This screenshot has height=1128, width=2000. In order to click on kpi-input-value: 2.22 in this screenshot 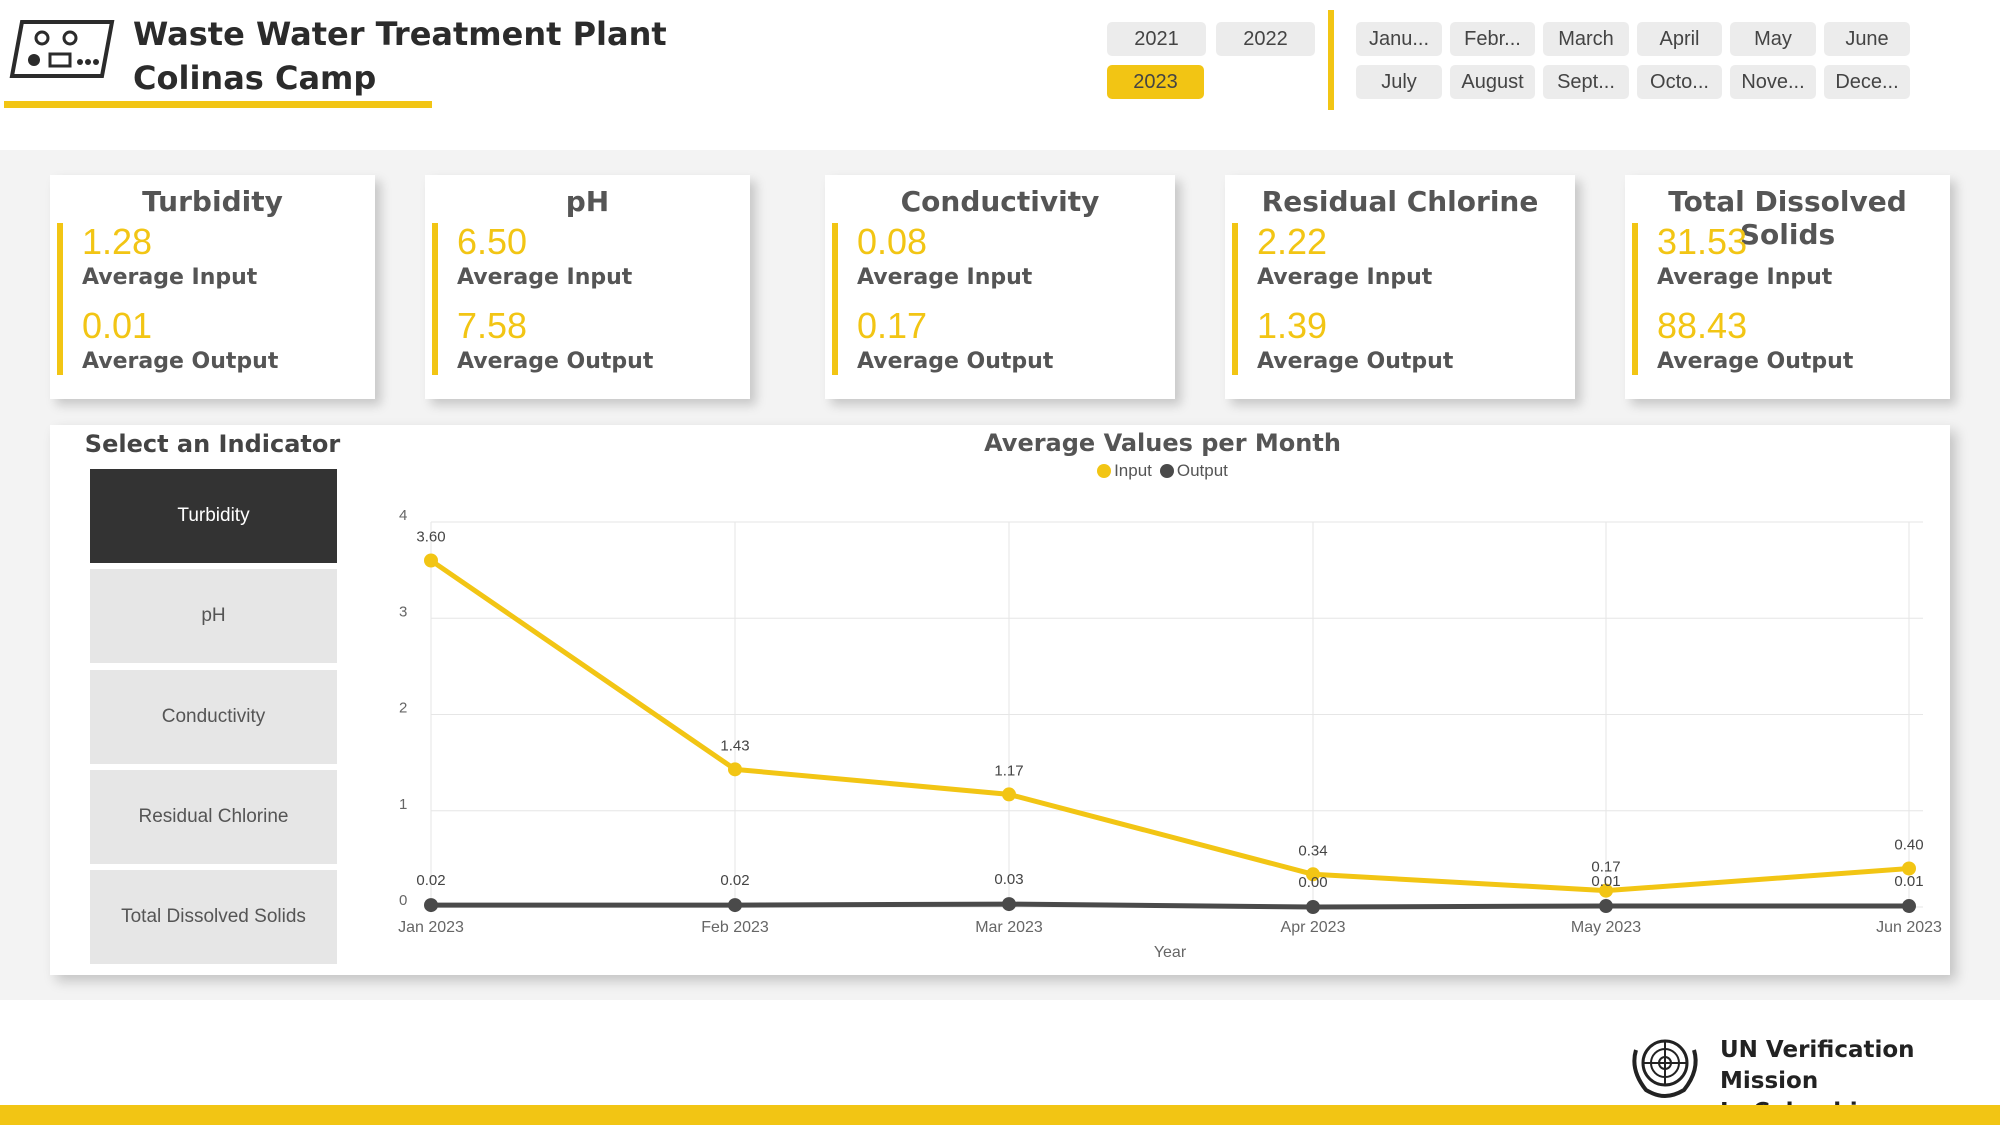, I will do `click(1292, 241)`.